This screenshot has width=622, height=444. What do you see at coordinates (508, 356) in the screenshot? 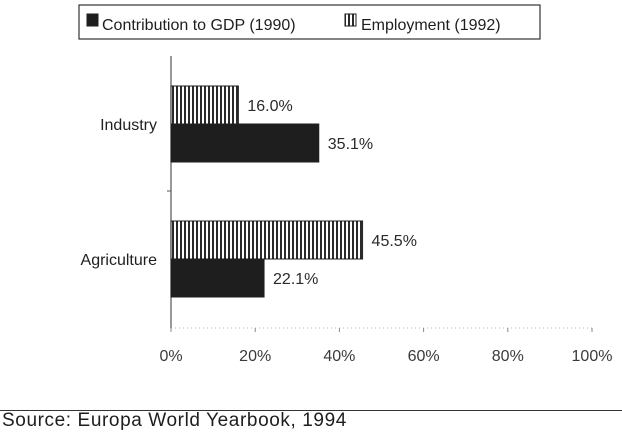
I see `x-tick-label: 80%` at bounding box center [508, 356].